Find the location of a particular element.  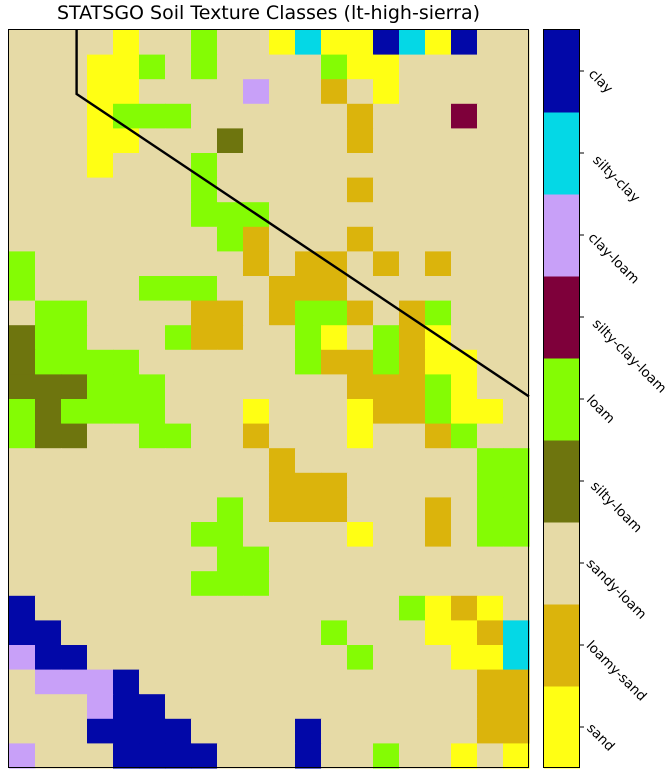

colorbar-swatch-sand is located at coordinates (562, 727).